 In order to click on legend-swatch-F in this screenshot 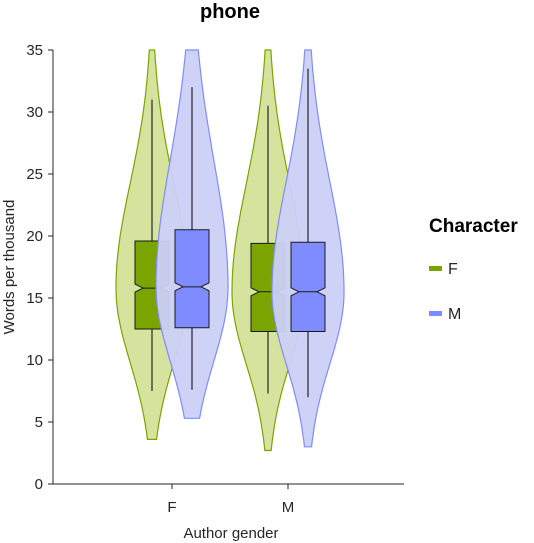, I will do `click(435, 268)`.